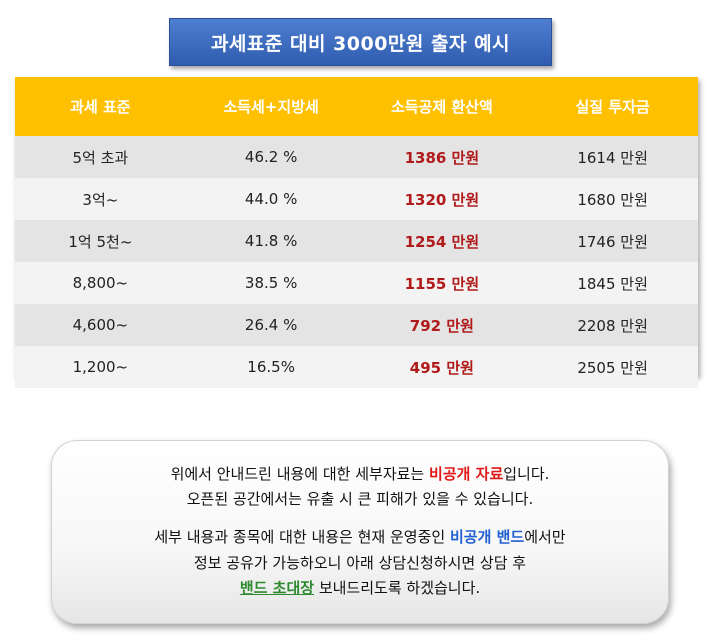 Image resolution: width=720 pixels, height=643 pixels. Describe the element at coordinates (271, 241) in the screenshot. I see `cell-rate: 41.8 %` at that location.